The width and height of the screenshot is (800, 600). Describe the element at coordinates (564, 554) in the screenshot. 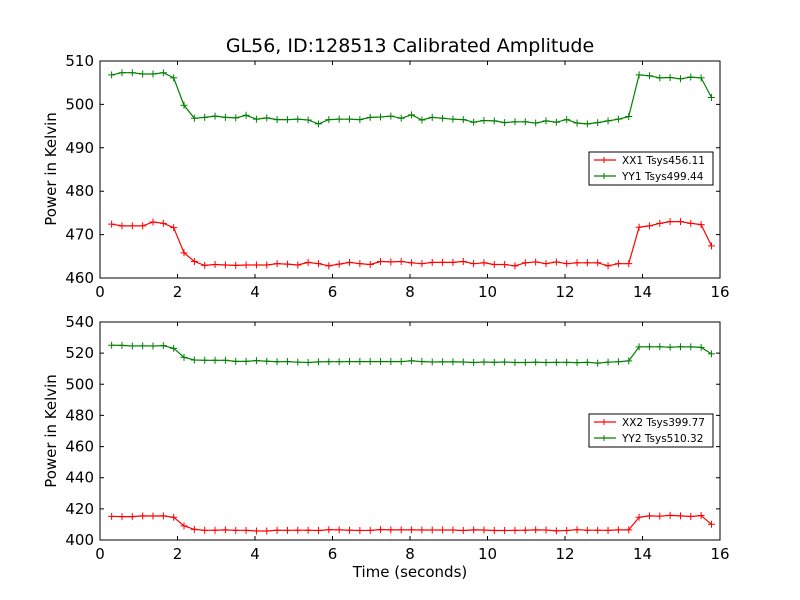

I see `x-tick-label: 12` at that location.